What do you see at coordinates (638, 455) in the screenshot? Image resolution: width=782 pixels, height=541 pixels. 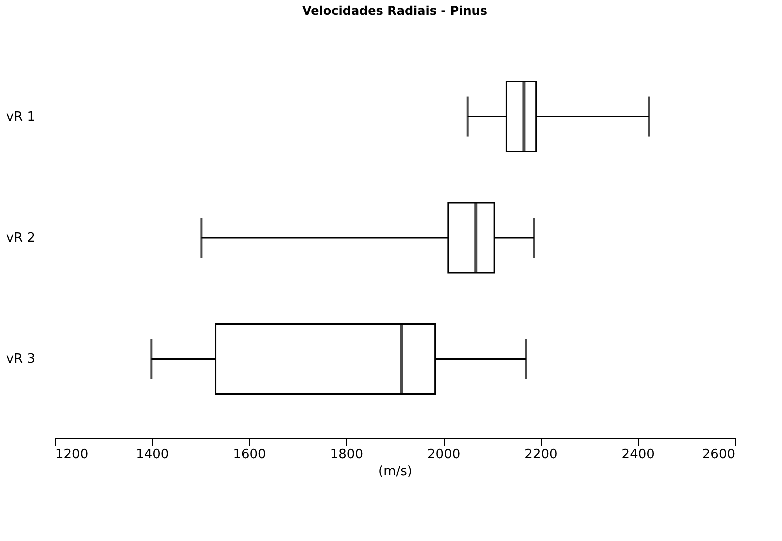 I see `x-tick-label: 2400` at bounding box center [638, 455].